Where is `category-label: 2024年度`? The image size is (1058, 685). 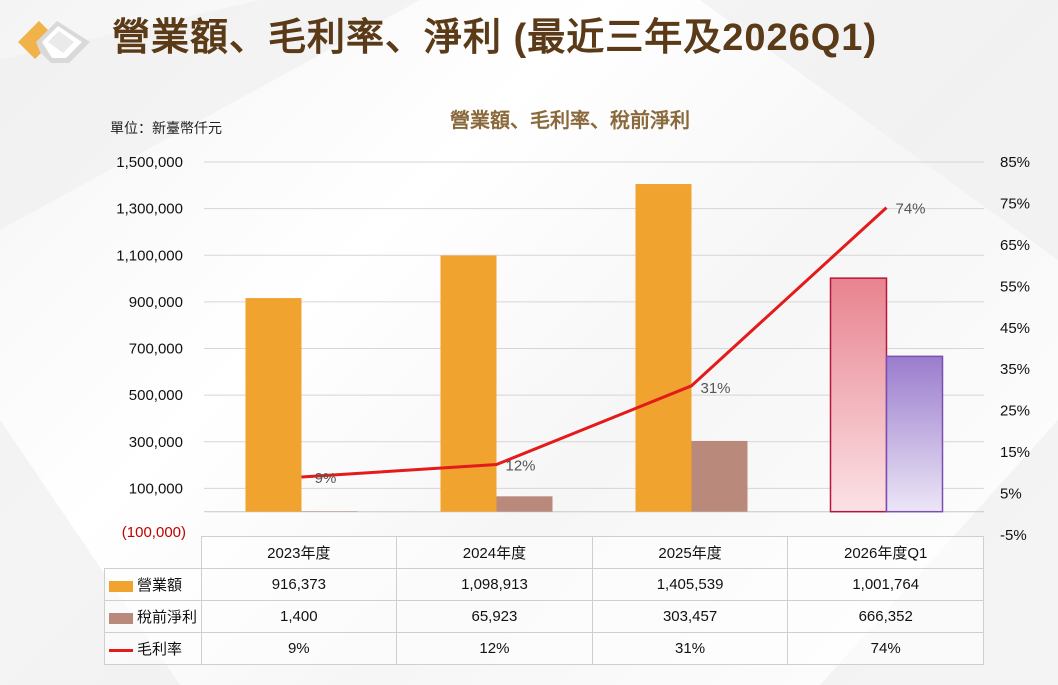 category-label: 2024年度 is located at coordinates (494, 552).